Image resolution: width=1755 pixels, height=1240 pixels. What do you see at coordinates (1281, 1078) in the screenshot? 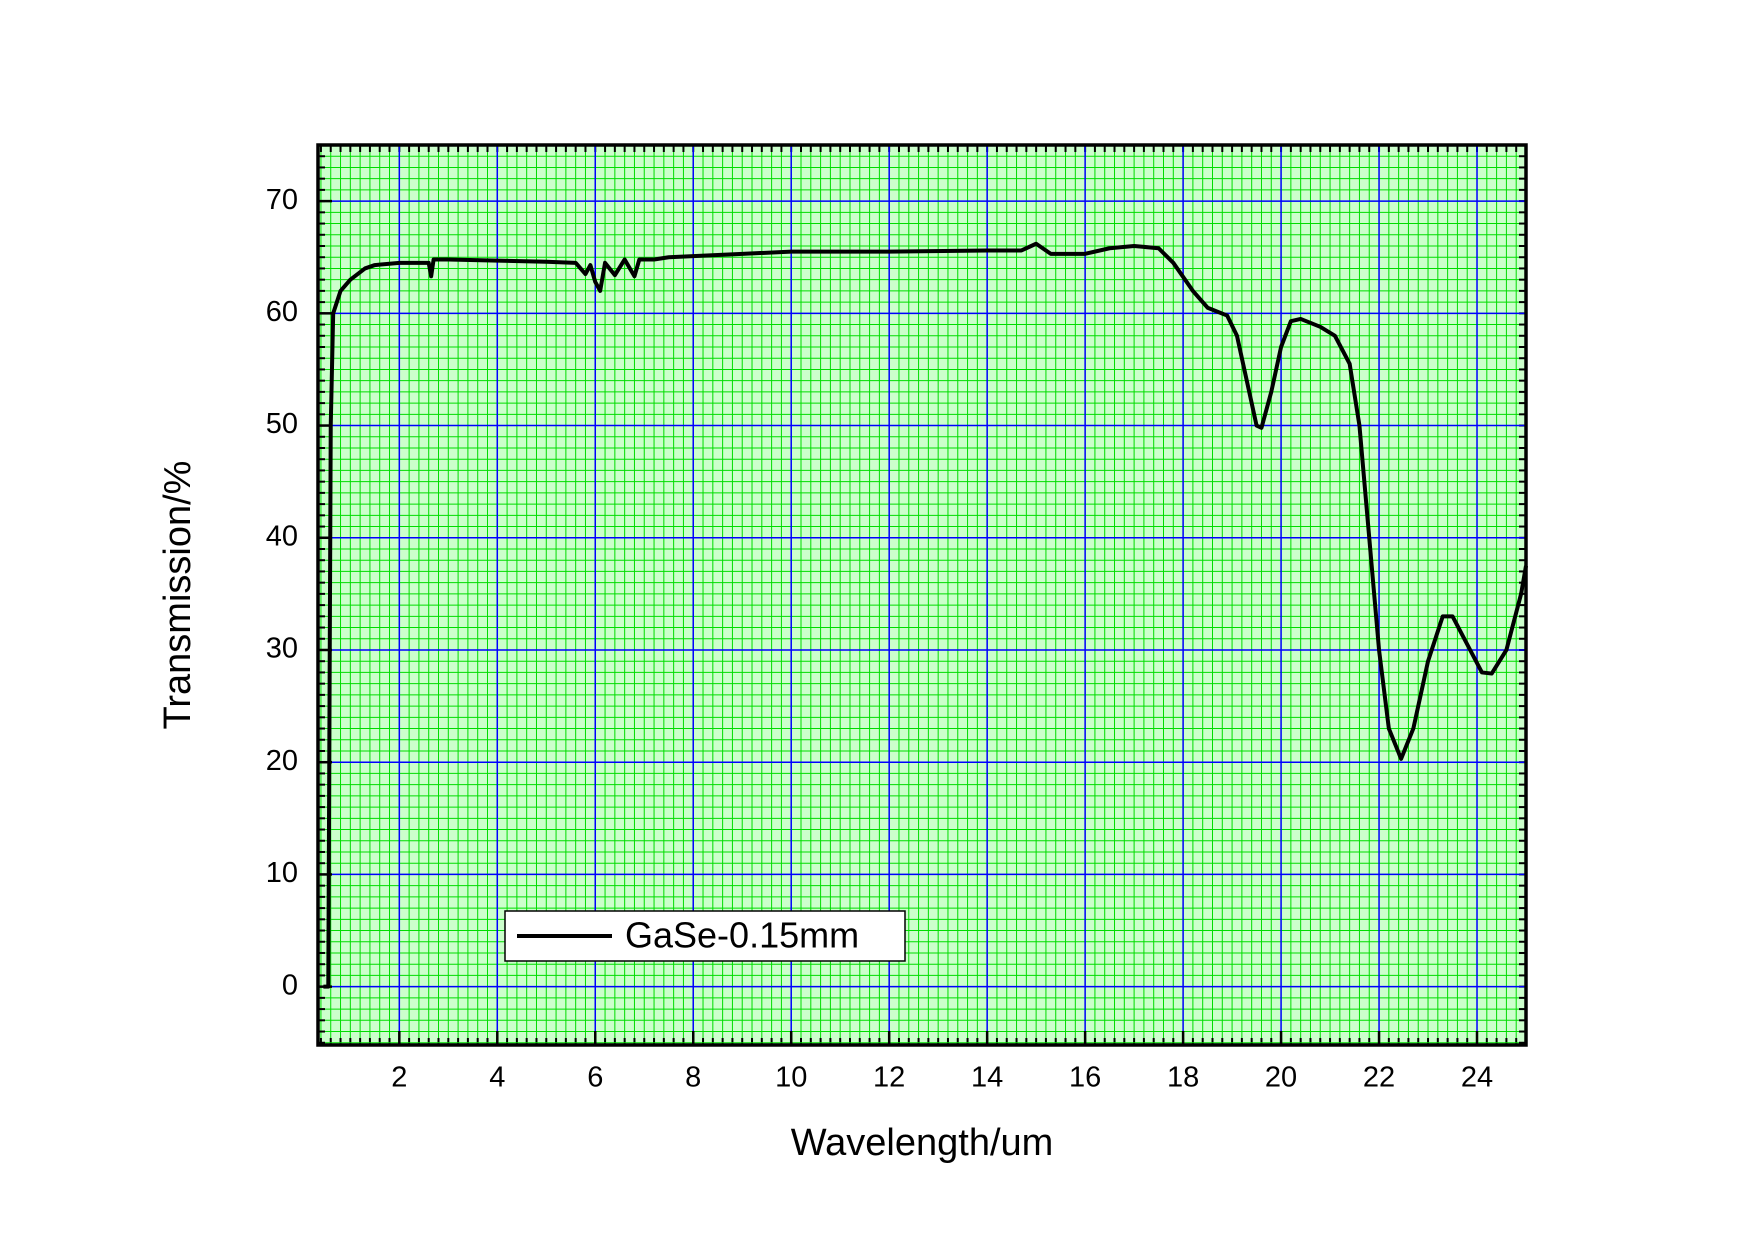
I see `x-tick-label: 20` at bounding box center [1281, 1078].